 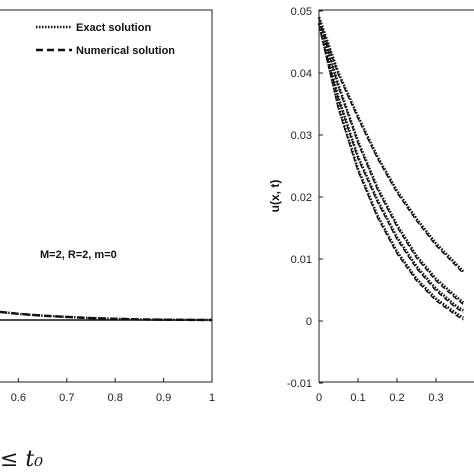 I want to click on left-x-tick-label: 0.7, so click(x=66, y=398).